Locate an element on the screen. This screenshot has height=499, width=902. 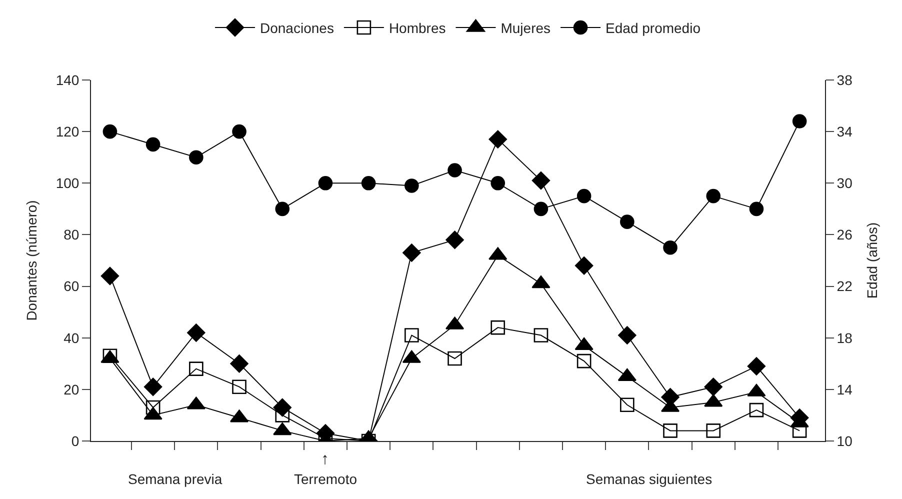
y2-tick-label: 30 is located at coordinates (844, 183).